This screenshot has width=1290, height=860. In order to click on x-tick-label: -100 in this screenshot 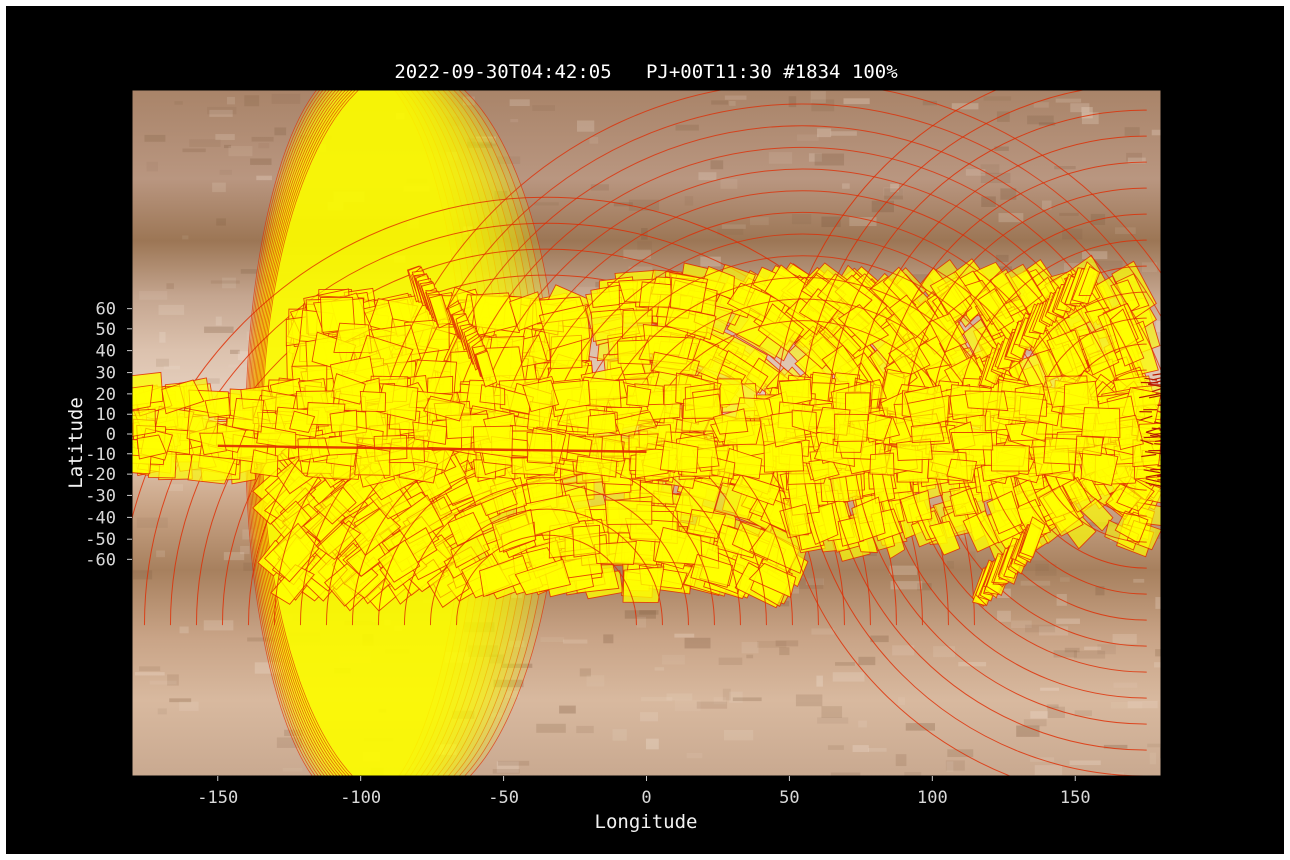, I will do `click(360, 798)`.